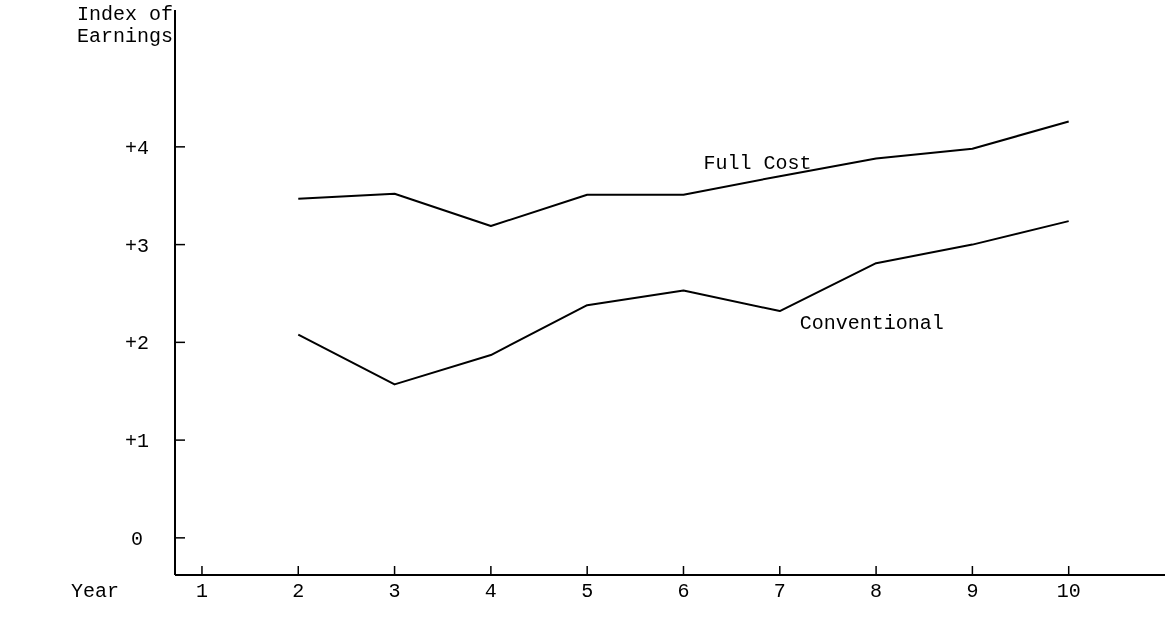  I want to click on series-label: Conventional, so click(871, 324).